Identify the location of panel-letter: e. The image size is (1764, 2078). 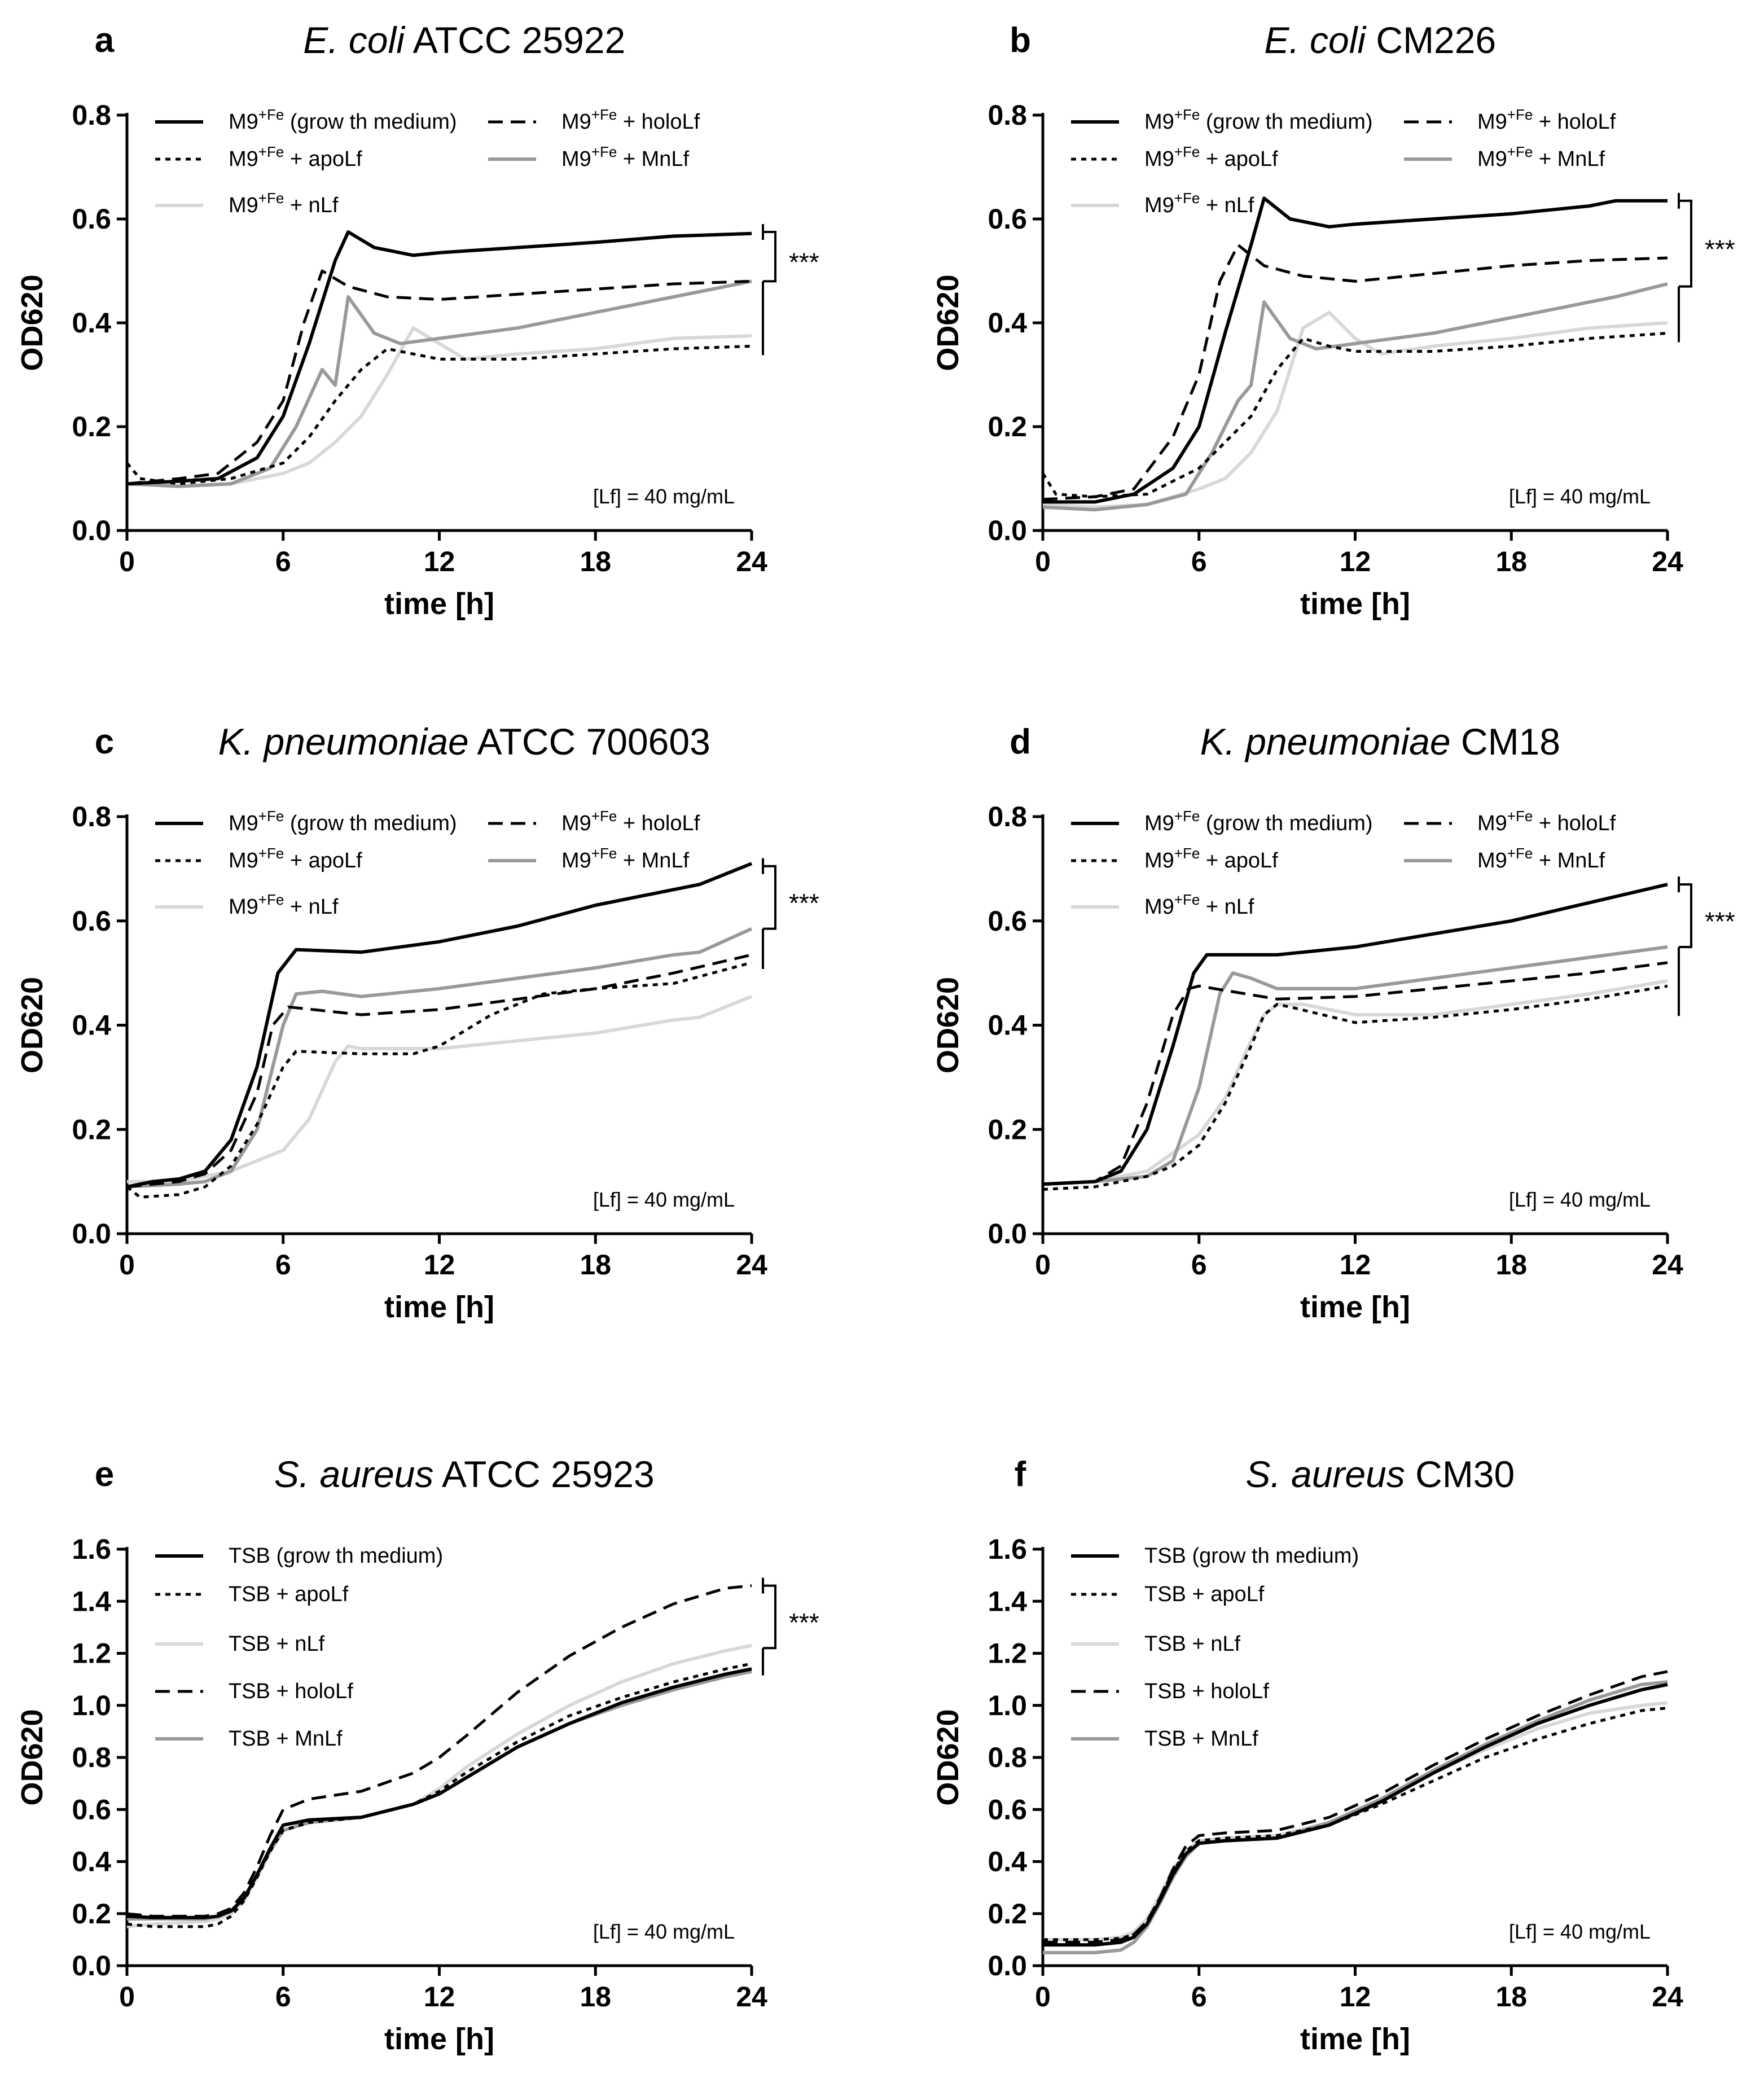
(105, 1474).